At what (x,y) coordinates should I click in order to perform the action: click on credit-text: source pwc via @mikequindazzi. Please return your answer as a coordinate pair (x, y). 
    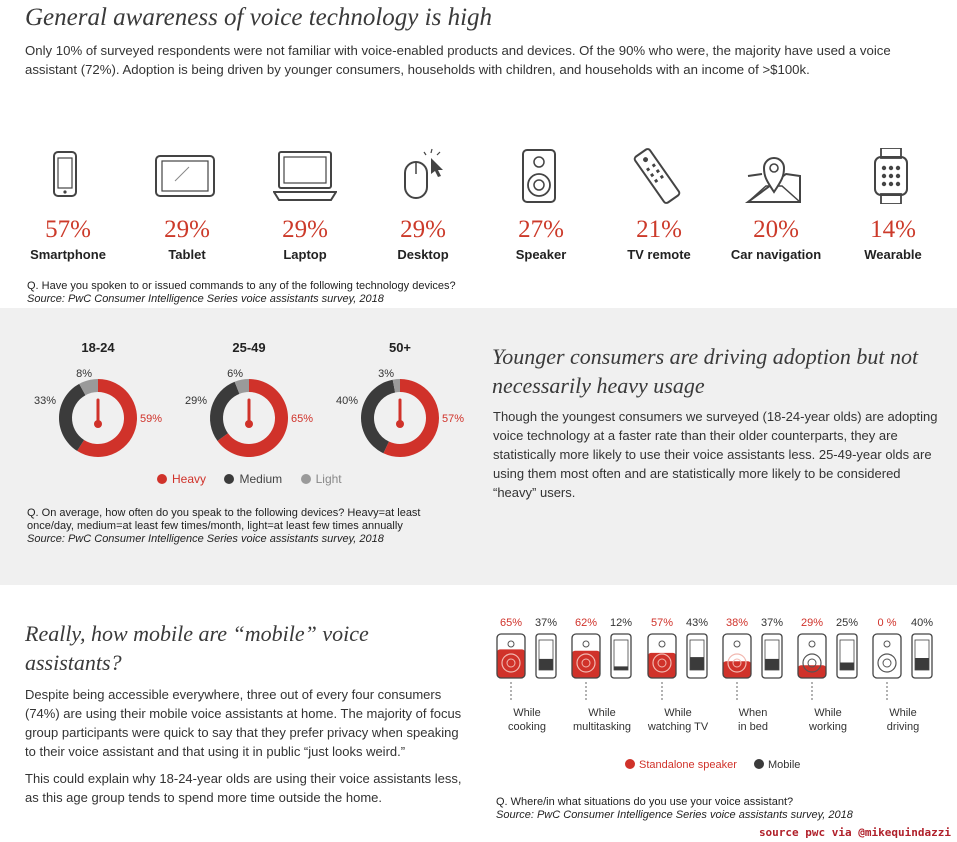
    Looking at the image, I should click on (854, 832).